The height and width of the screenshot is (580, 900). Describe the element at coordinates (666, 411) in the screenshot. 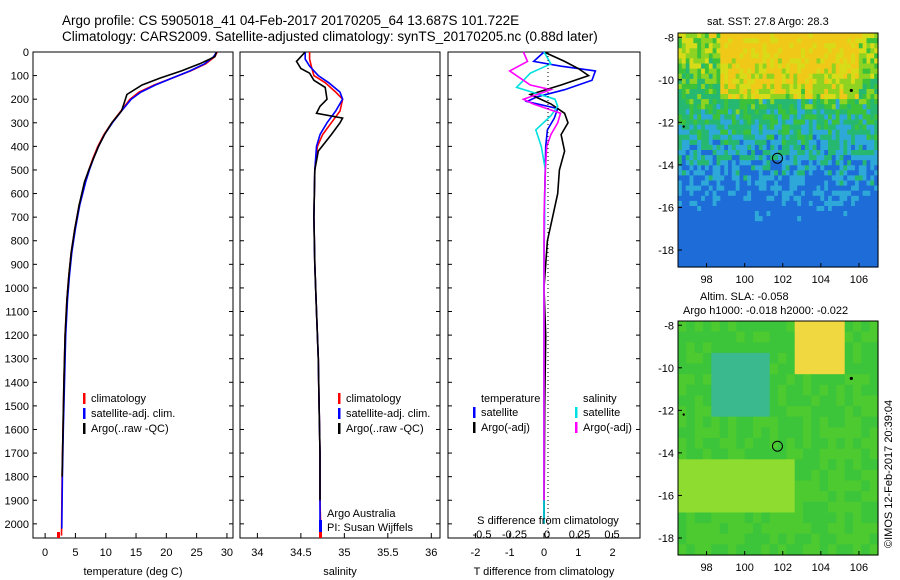

I see `map-y-tick-label: -12` at that location.